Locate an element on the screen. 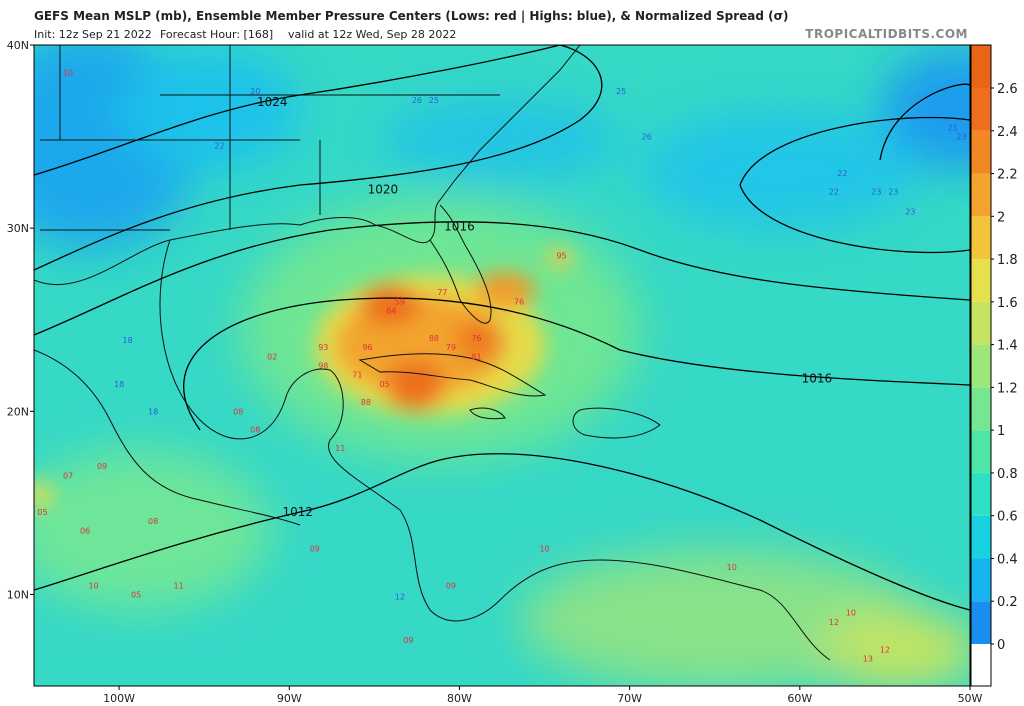 The width and height of the screenshot is (1024, 706). high-center: 12 is located at coordinates (400, 596).